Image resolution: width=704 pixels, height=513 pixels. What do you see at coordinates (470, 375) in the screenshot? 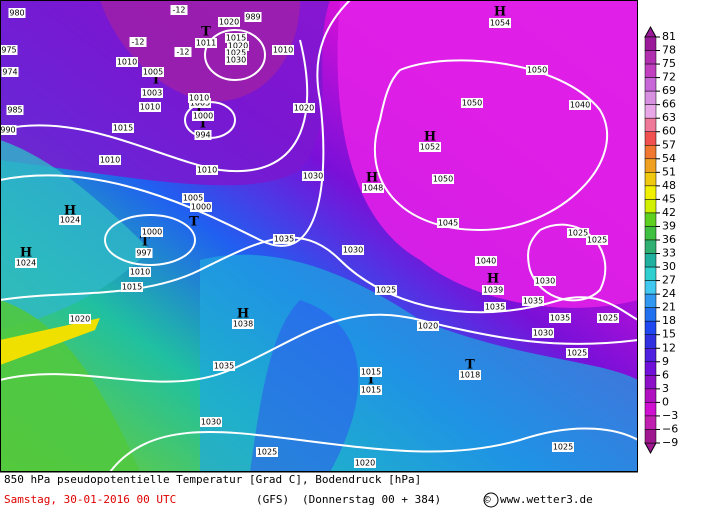
I see `isobar-label: 1018` at bounding box center [470, 375].